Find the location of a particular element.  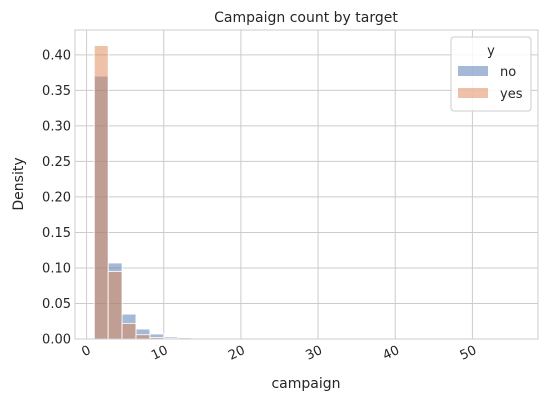

y-tick-label-8: 0.40 is located at coordinates (56, 55).